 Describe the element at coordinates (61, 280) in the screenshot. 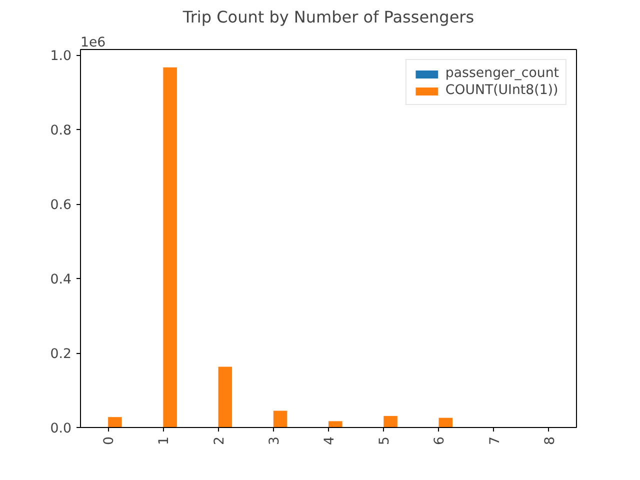

I see `y-tick-label: 0.4` at that location.